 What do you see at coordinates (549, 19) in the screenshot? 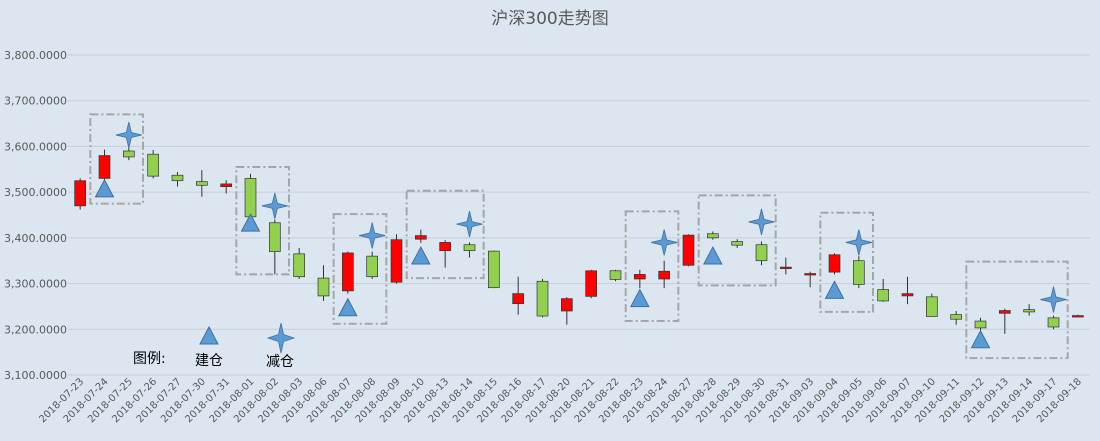
I see `chart-title: 沪深300走势图` at bounding box center [549, 19].